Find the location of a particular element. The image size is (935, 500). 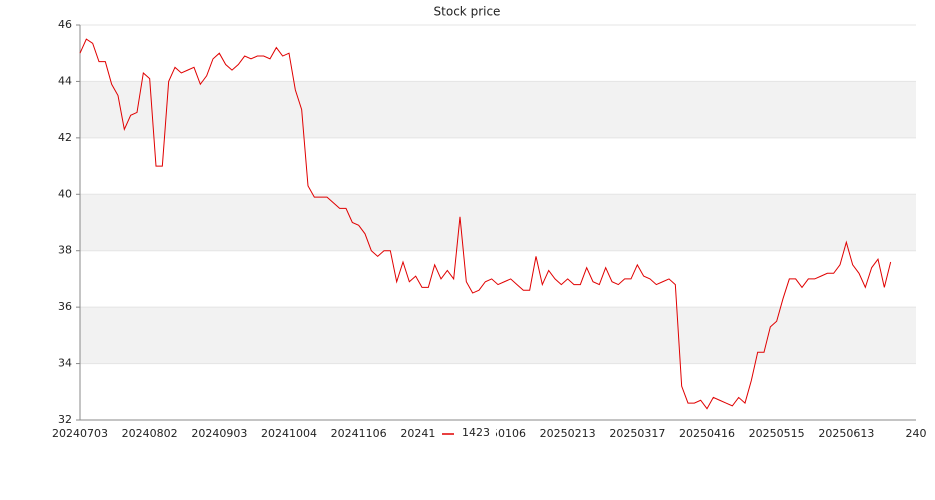

y-tick-label: 44 is located at coordinates (65, 80).